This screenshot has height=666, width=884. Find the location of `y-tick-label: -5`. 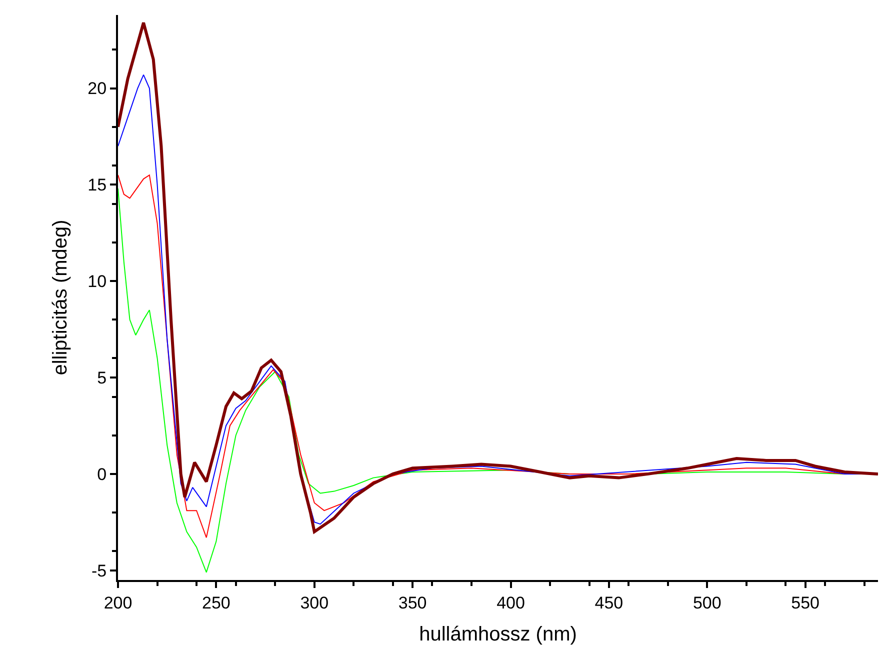

y-tick-label: -5 is located at coordinates (99, 570).